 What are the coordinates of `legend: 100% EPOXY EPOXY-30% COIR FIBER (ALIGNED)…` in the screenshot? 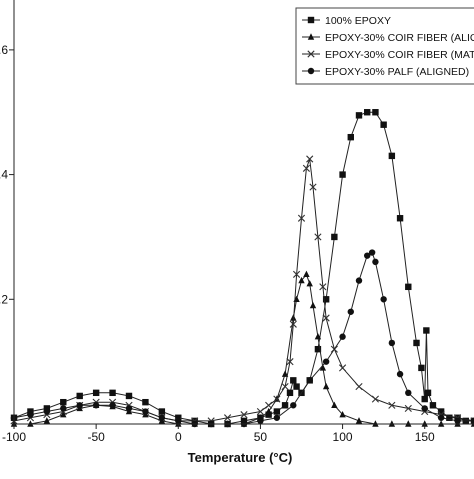 It's located at (384, 46).